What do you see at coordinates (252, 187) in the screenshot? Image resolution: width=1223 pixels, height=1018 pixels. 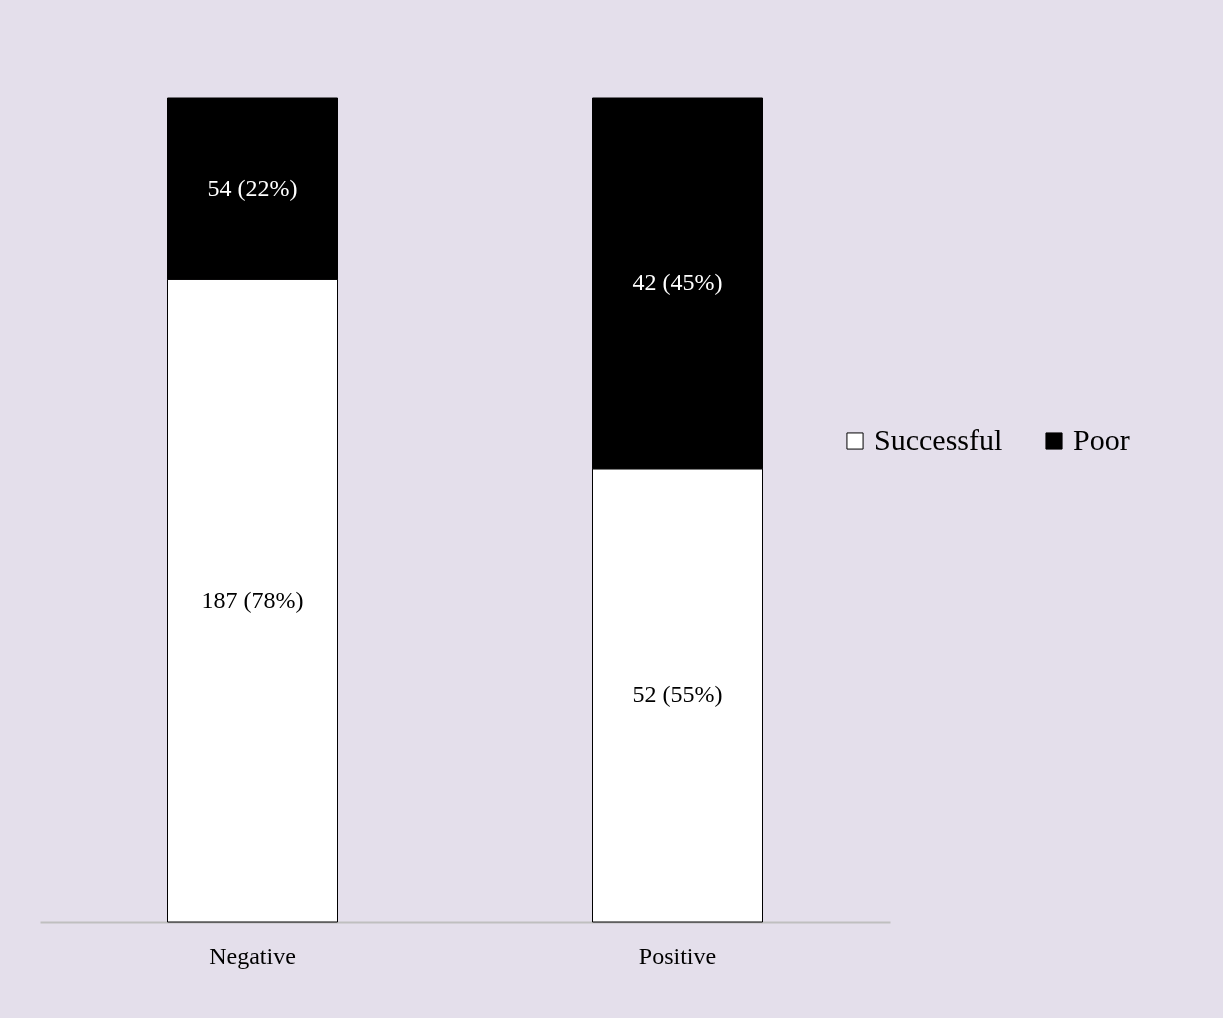 I see `data-label: 54 (22%)` at bounding box center [252, 187].